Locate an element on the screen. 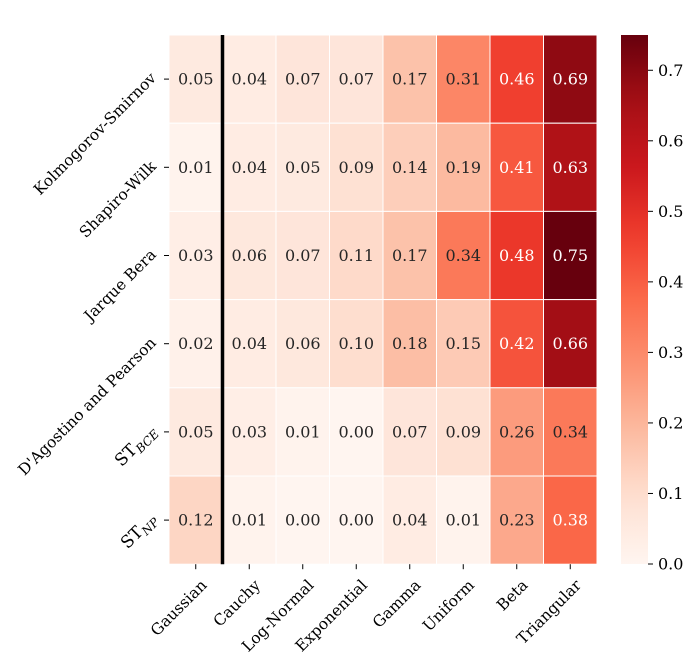 The height and width of the screenshot is (669, 698). cell-value-r3-c1: 0.04 is located at coordinates (249, 343).